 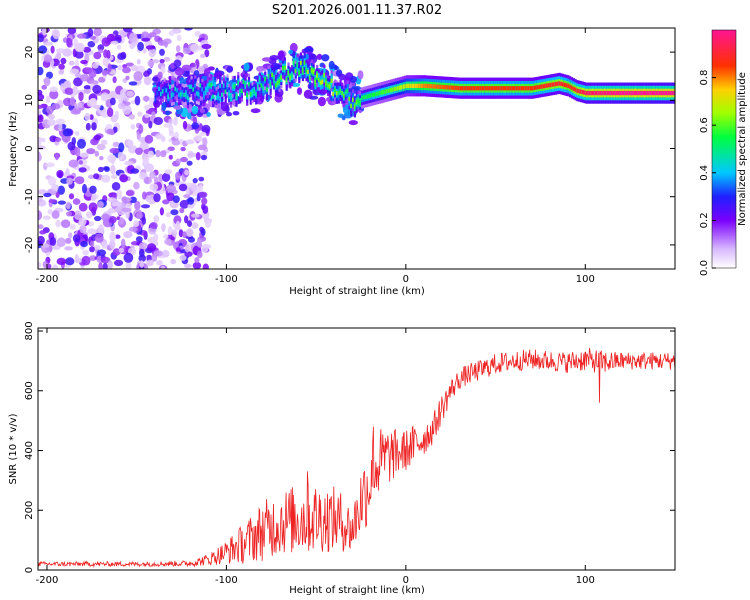 I want to click on colorbar-tick-label: 0.0, so click(x=704, y=268).